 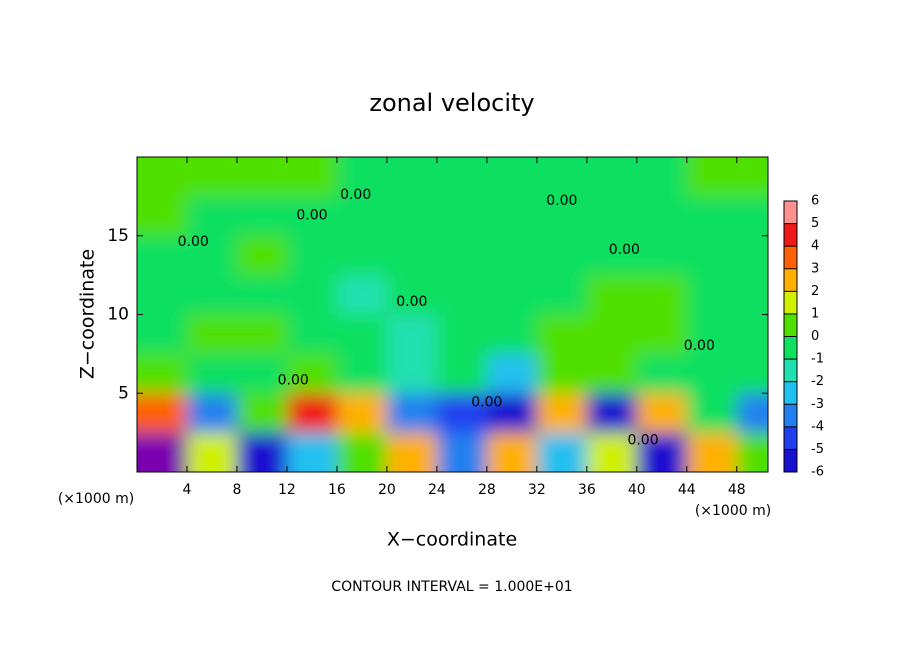 I want to click on y-axis-label: Z−coordinate, so click(x=88, y=314).